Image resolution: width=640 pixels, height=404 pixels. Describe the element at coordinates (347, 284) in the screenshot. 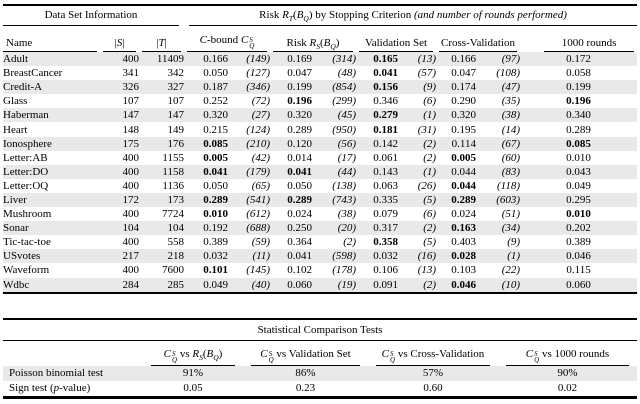

I see `risk-rounds: (19)` at that location.